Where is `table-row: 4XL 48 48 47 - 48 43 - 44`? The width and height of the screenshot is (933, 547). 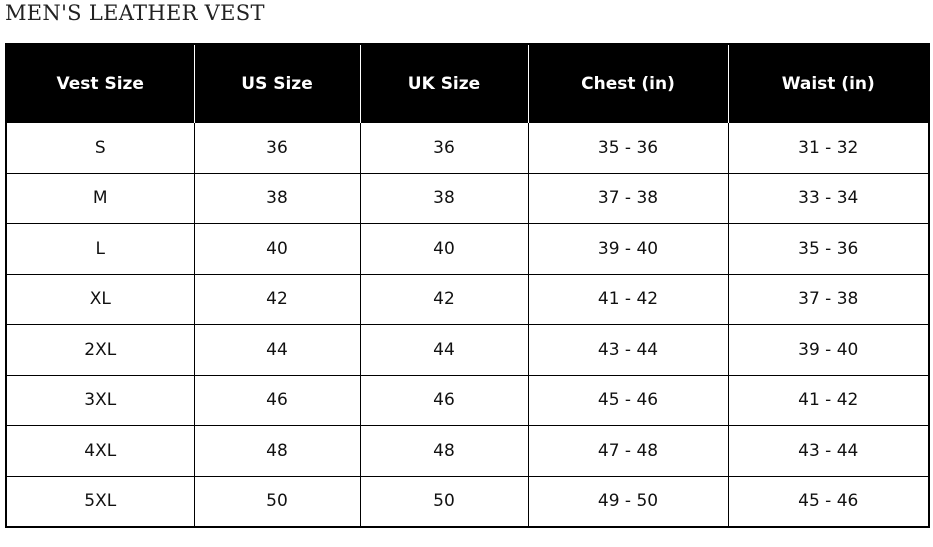
table-row: 4XL 48 48 47 - 48 43 - 44 is located at coordinates (467, 451).